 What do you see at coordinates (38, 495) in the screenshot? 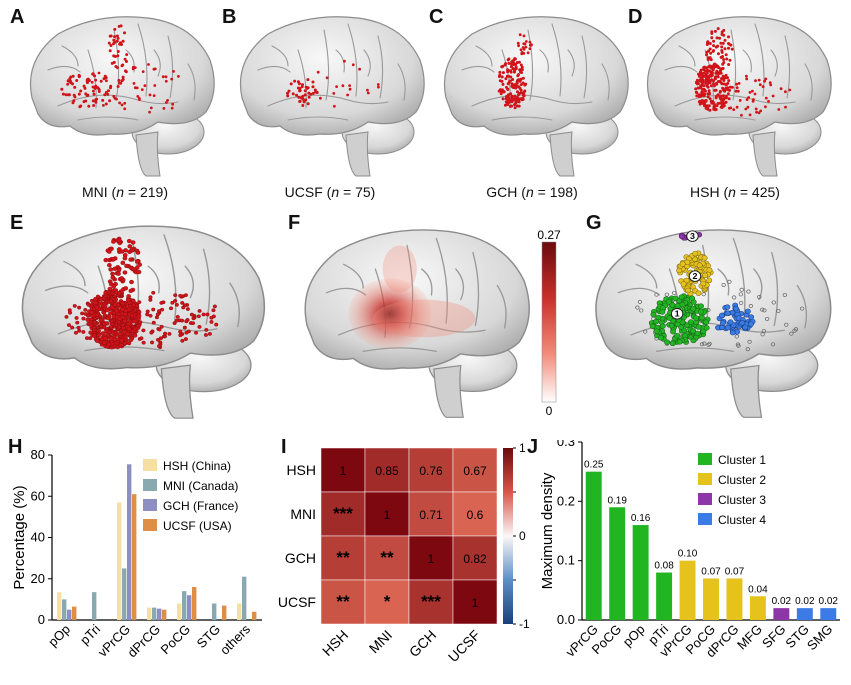
I see `y-tick-label: 60` at bounding box center [38, 495].